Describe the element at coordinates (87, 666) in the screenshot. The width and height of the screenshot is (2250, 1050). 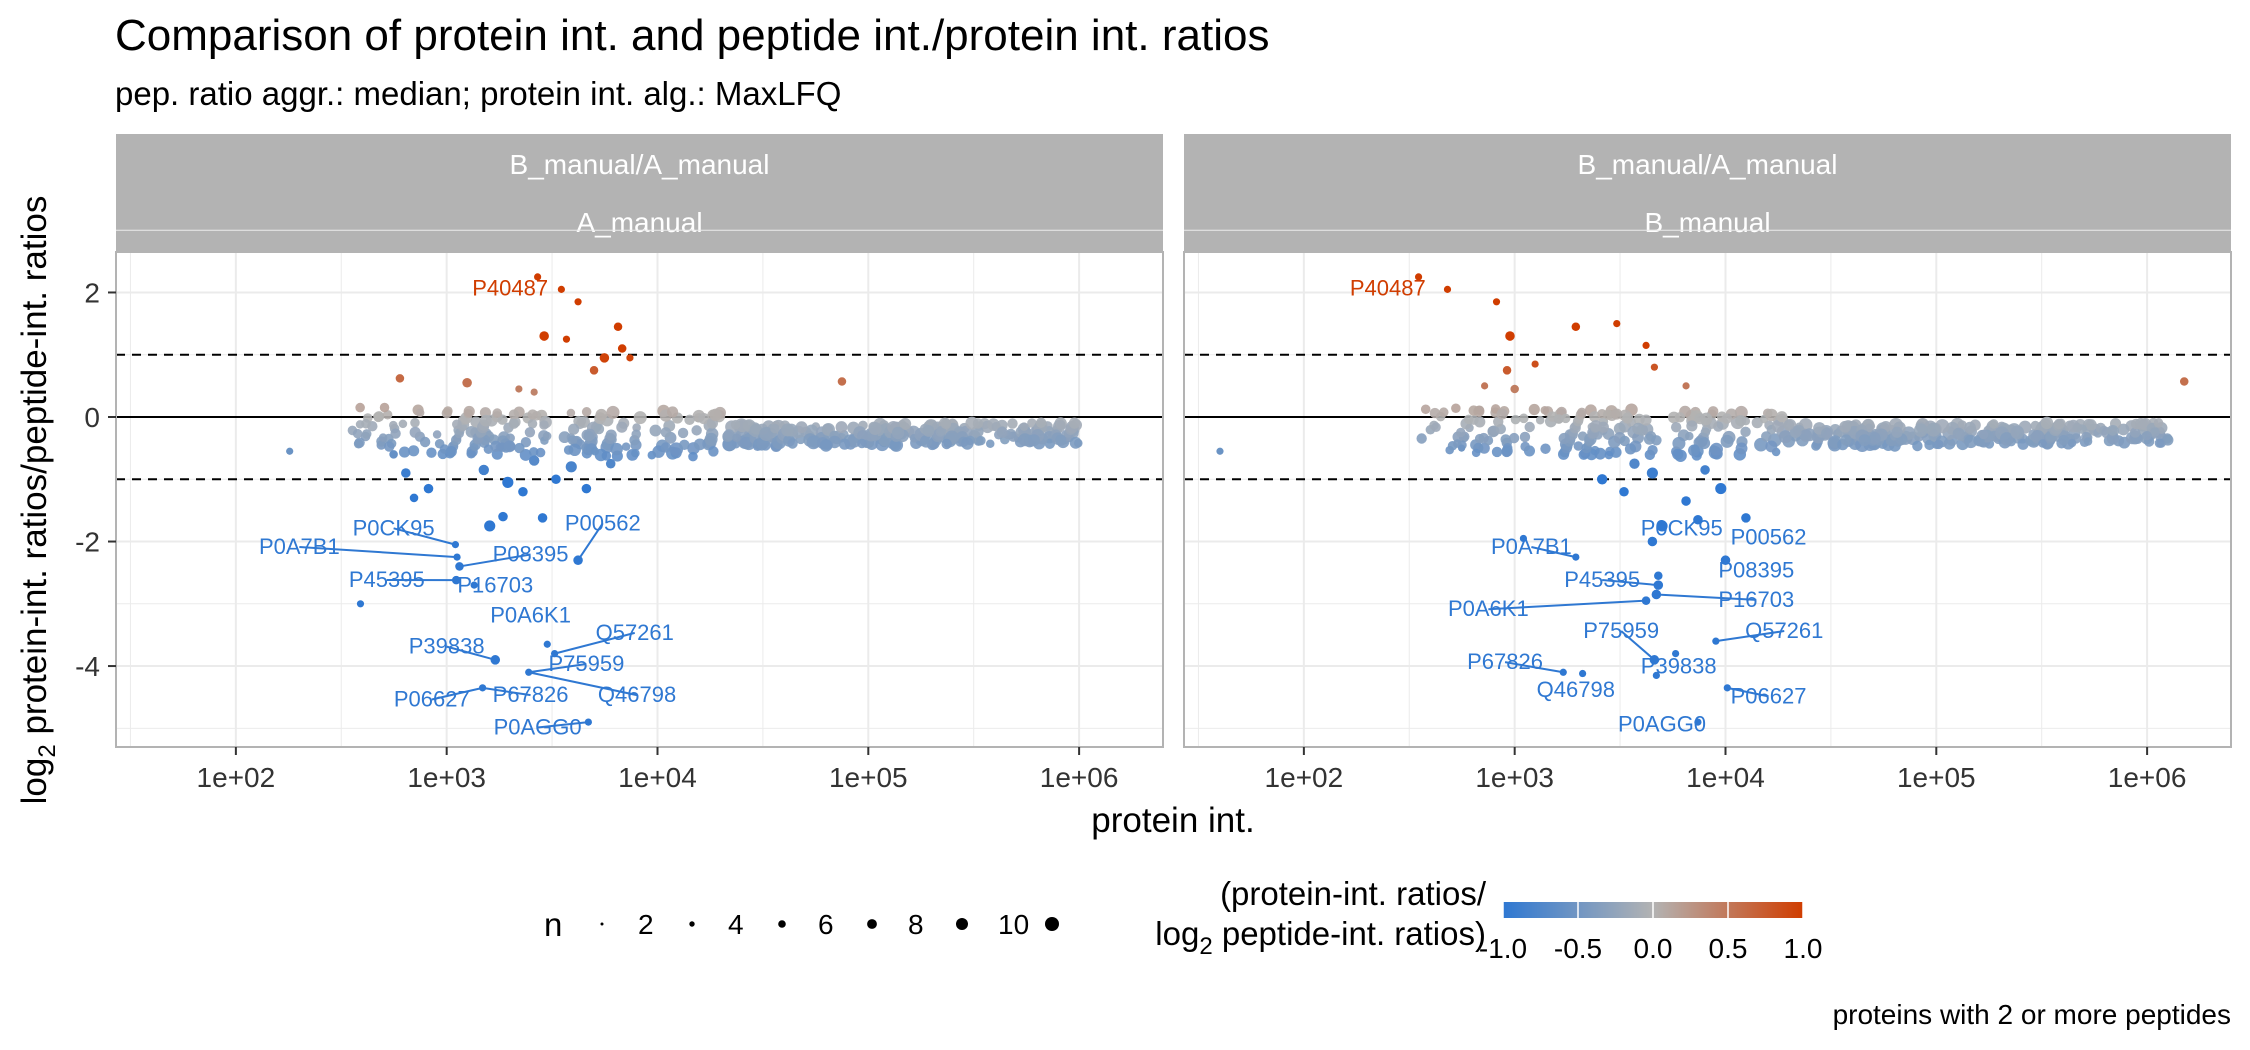
I see `y-tick-label: -4` at that location.